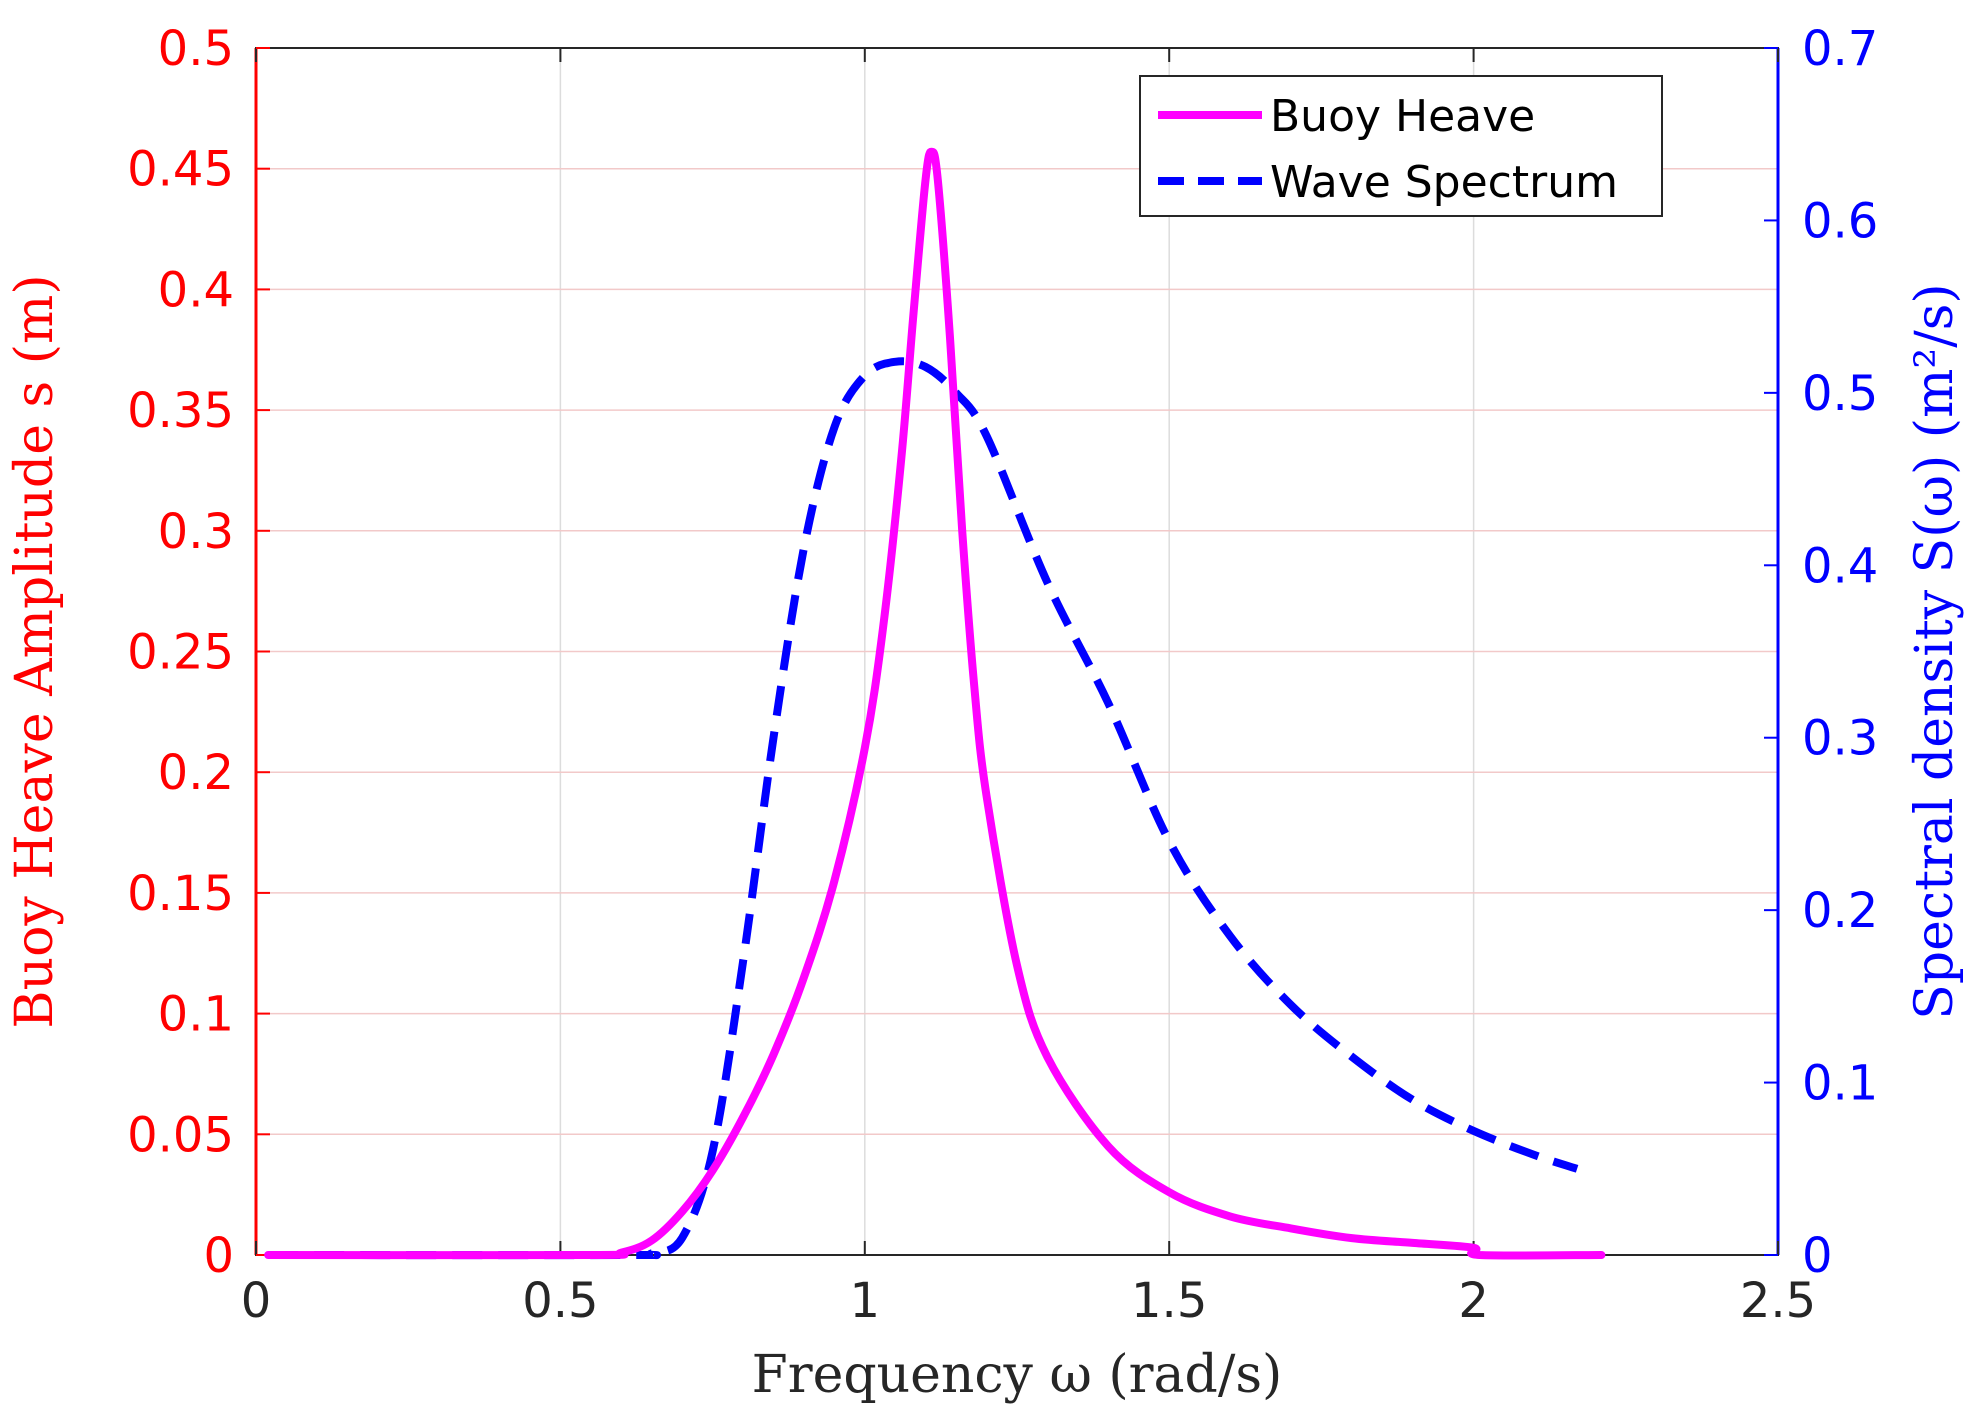 Image resolution: width=1983 pixels, height=1423 pixels. Describe the element at coordinates (218, 1256) in the screenshot. I see `y-left-tick-label: 0` at that location.